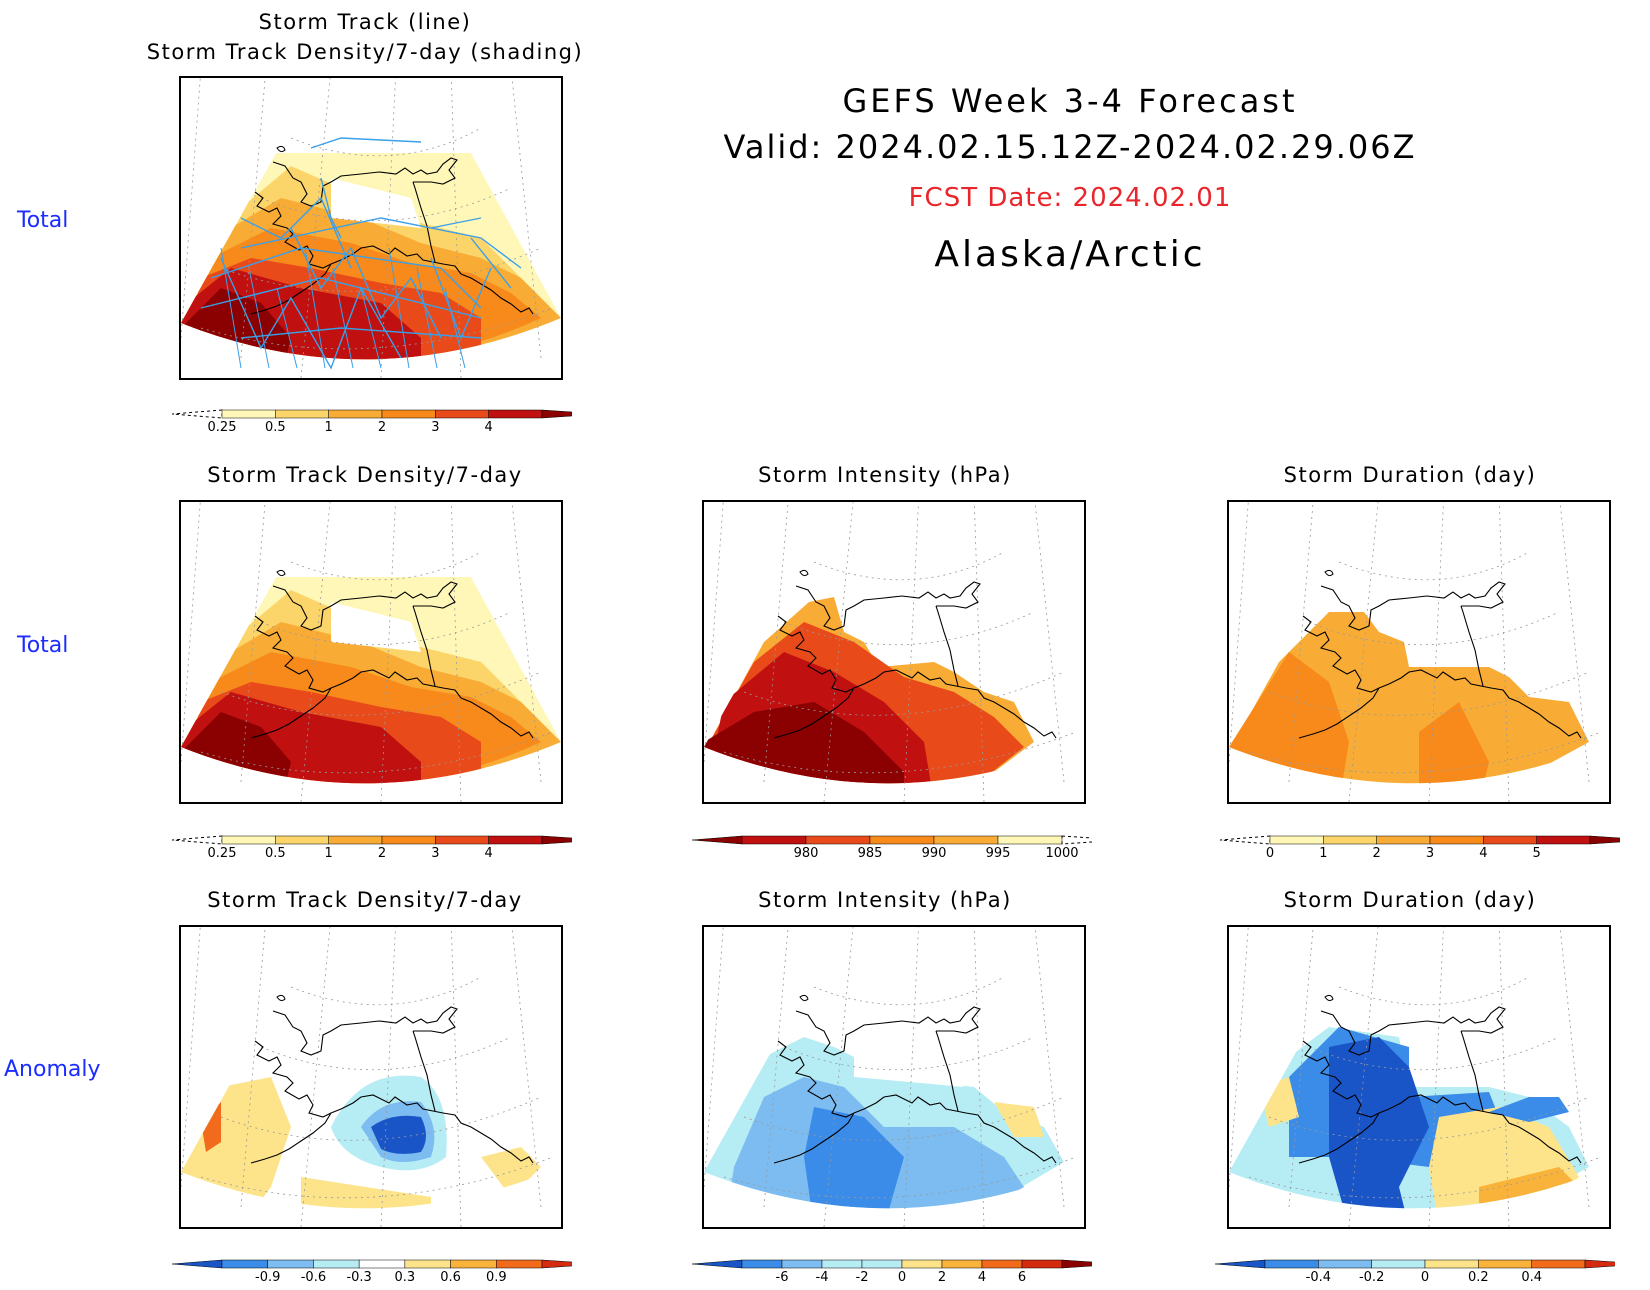 Image resolution: width=1650 pixels, height=1290 pixels. I want to click on colorbar-tick-label: 5, so click(1537, 853).